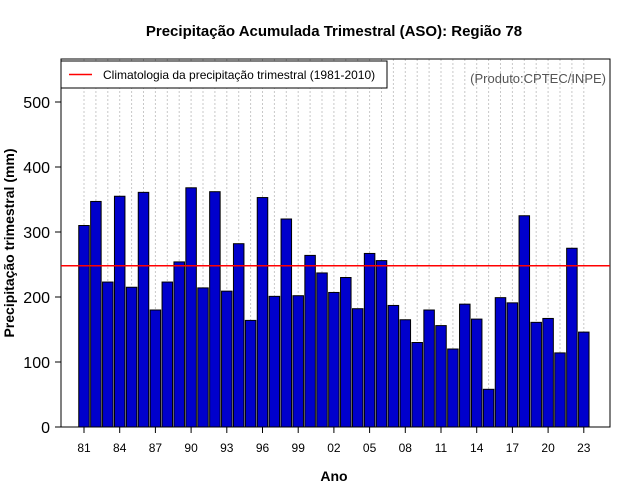  Describe the element at coordinates (381, 344) in the screenshot. I see `bar-2006` at that location.